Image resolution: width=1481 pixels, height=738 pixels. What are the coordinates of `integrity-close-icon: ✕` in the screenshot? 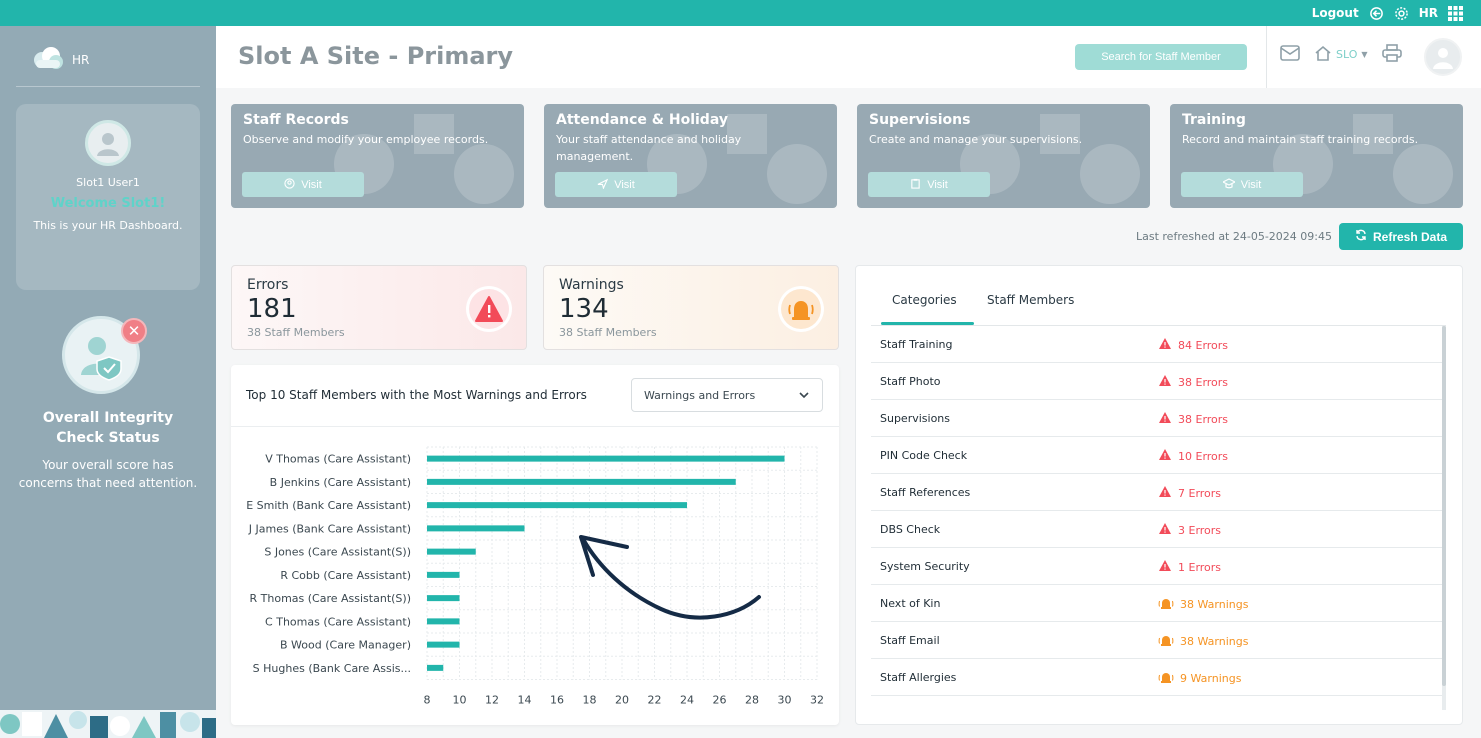 It's located at (134, 331).